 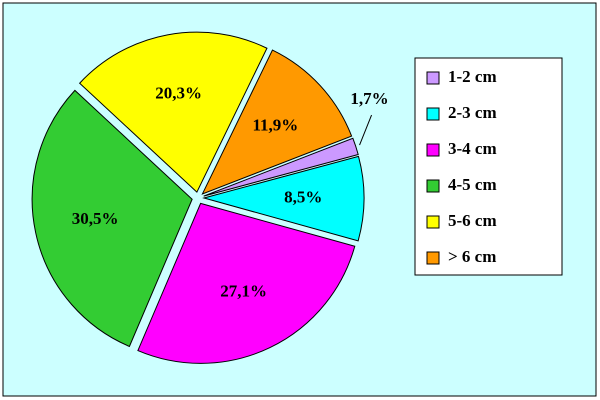 I want to click on leader-line, so click(x=366, y=130).